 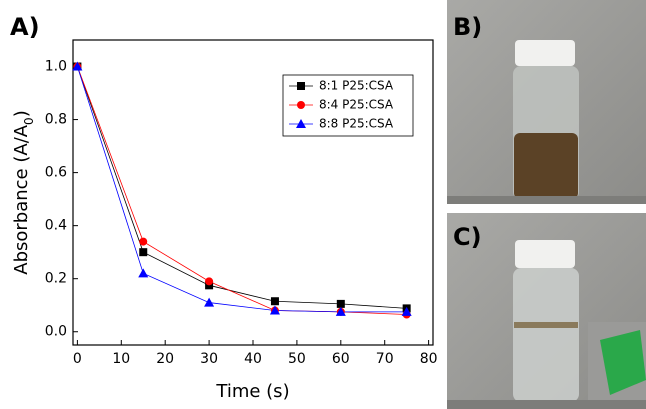 I want to click on legend-label: 8:8 P25:CSA, so click(x=356, y=124).